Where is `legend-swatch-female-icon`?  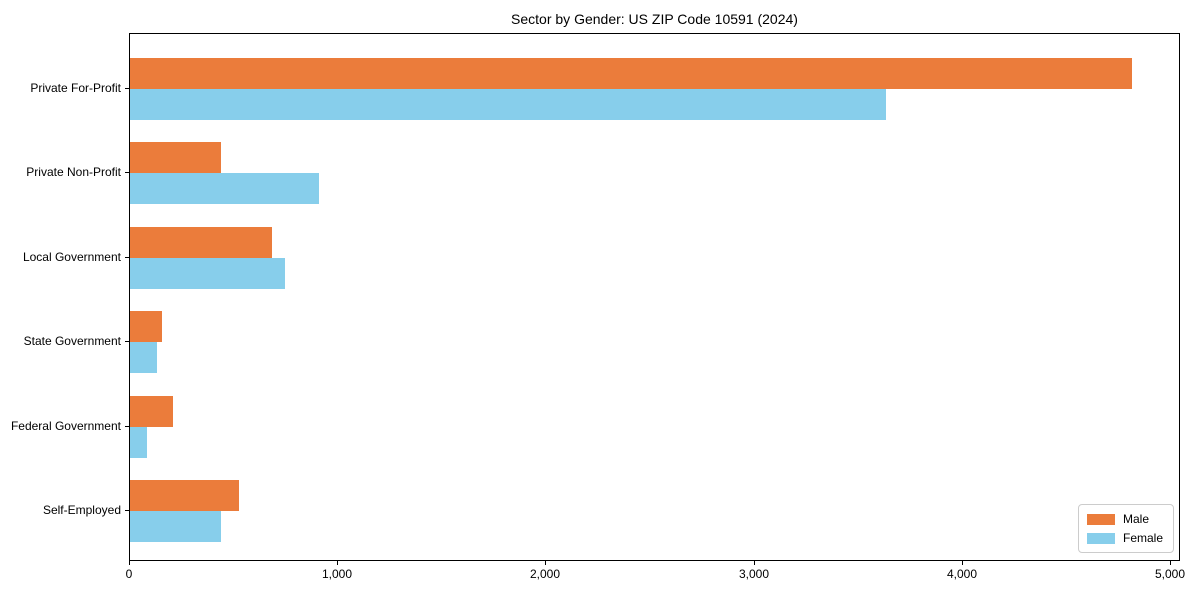 legend-swatch-female-icon is located at coordinates (1100, 538).